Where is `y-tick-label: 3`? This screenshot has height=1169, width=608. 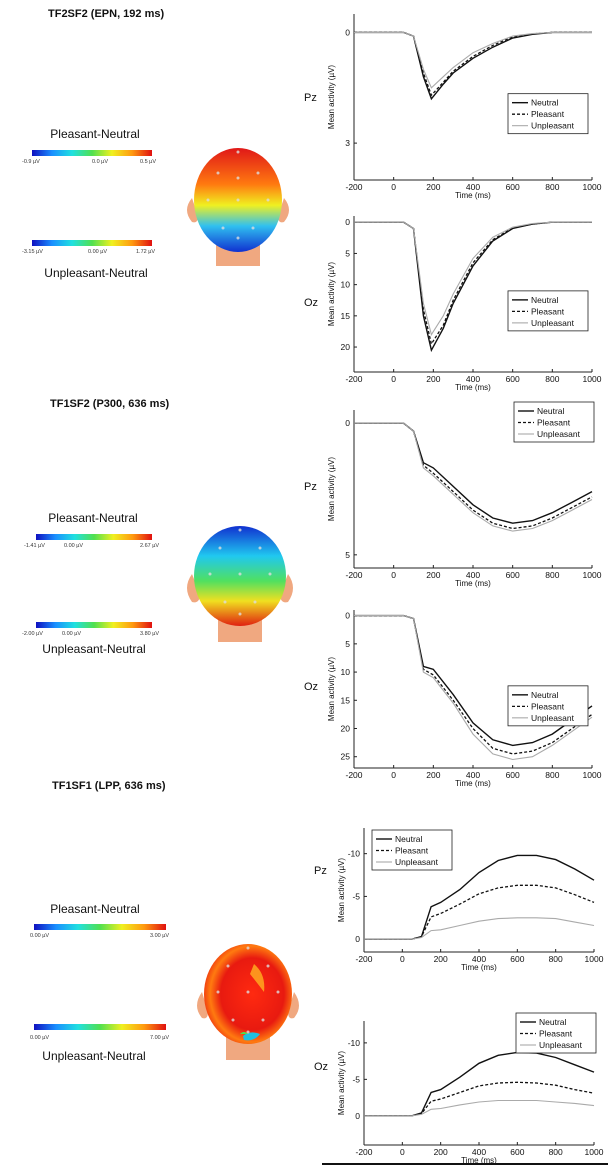 y-tick-label: 3 is located at coordinates (347, 143).